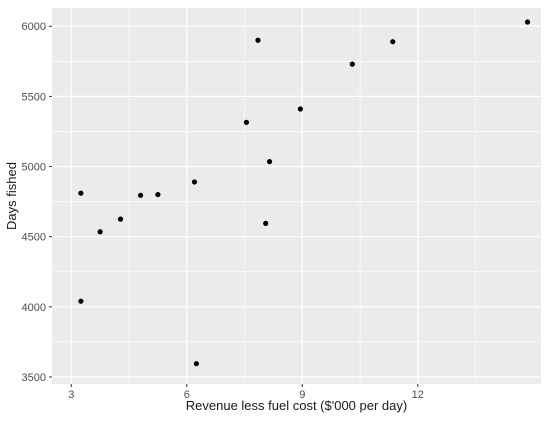 The height and width of the screenshot is (421, 550). What do you see at coordinates (34, 27) in the screenshot?
I see `y-tick-label: 6000` at bounding box center [34, 27].